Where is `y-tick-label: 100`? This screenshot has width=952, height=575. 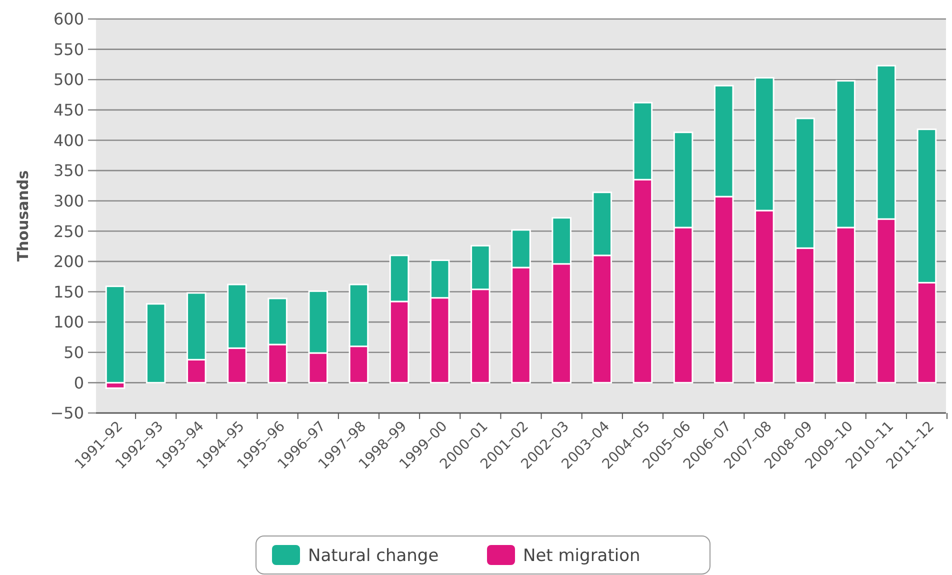 y-tick-label: 100 is located at coordinates (68, 322).